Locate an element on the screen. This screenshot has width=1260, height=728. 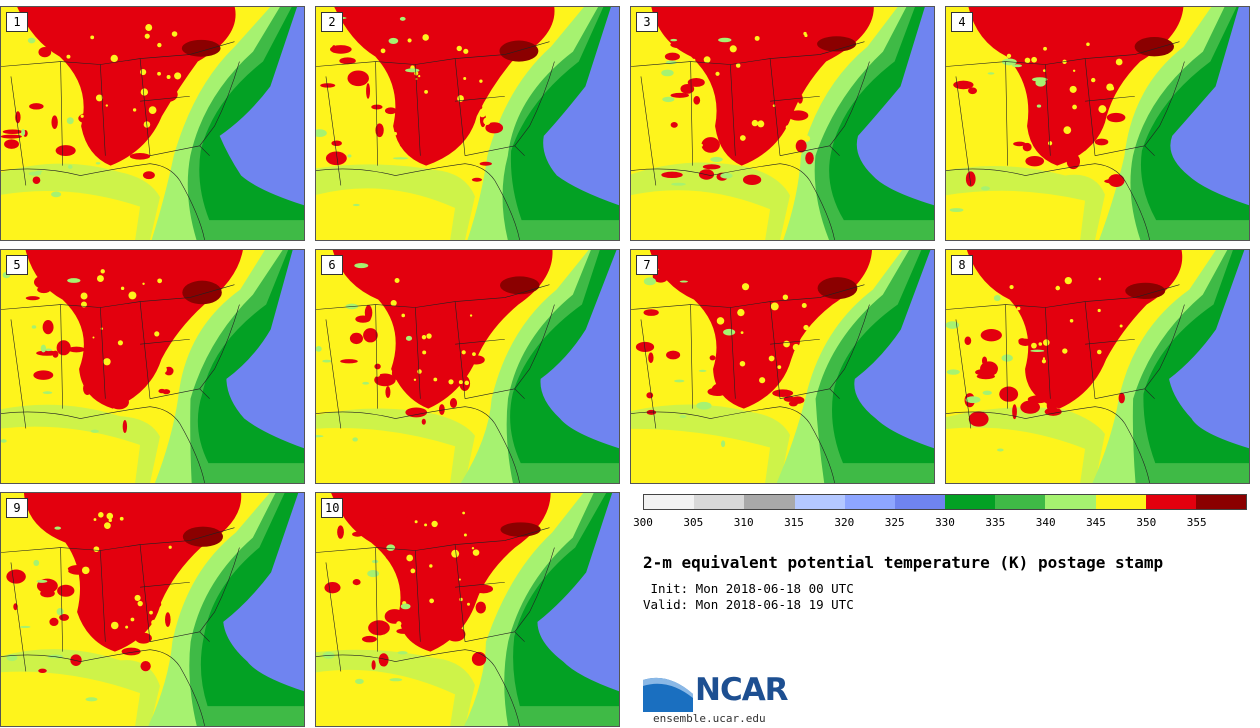
ensemble-member-map: 10 is located at coordinates (467, 609).